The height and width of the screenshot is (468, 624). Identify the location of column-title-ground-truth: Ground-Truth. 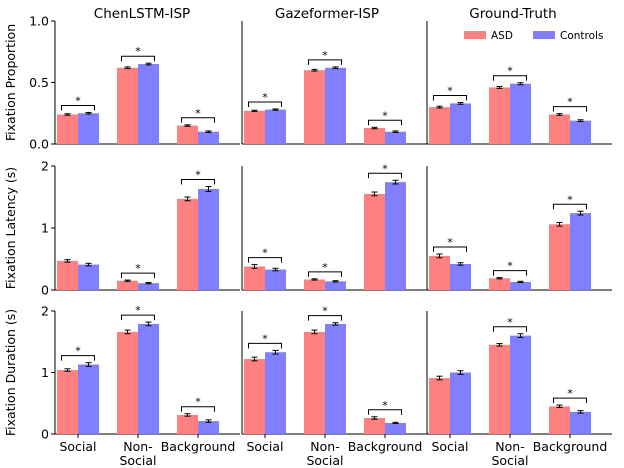
(513, 14).